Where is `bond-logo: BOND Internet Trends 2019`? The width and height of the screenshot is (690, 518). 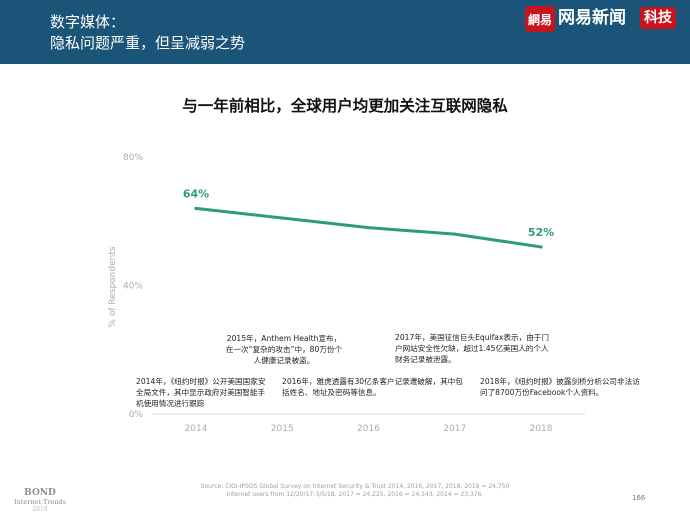 bond-logo: BOND Internet Trends 2019 is located at coordinates (40, 500).